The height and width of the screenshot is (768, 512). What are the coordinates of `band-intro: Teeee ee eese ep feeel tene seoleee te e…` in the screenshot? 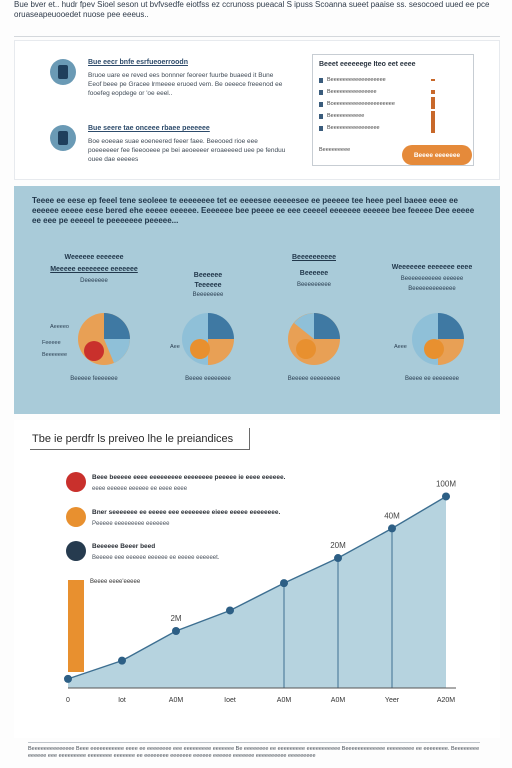 It's located at (253, 210).